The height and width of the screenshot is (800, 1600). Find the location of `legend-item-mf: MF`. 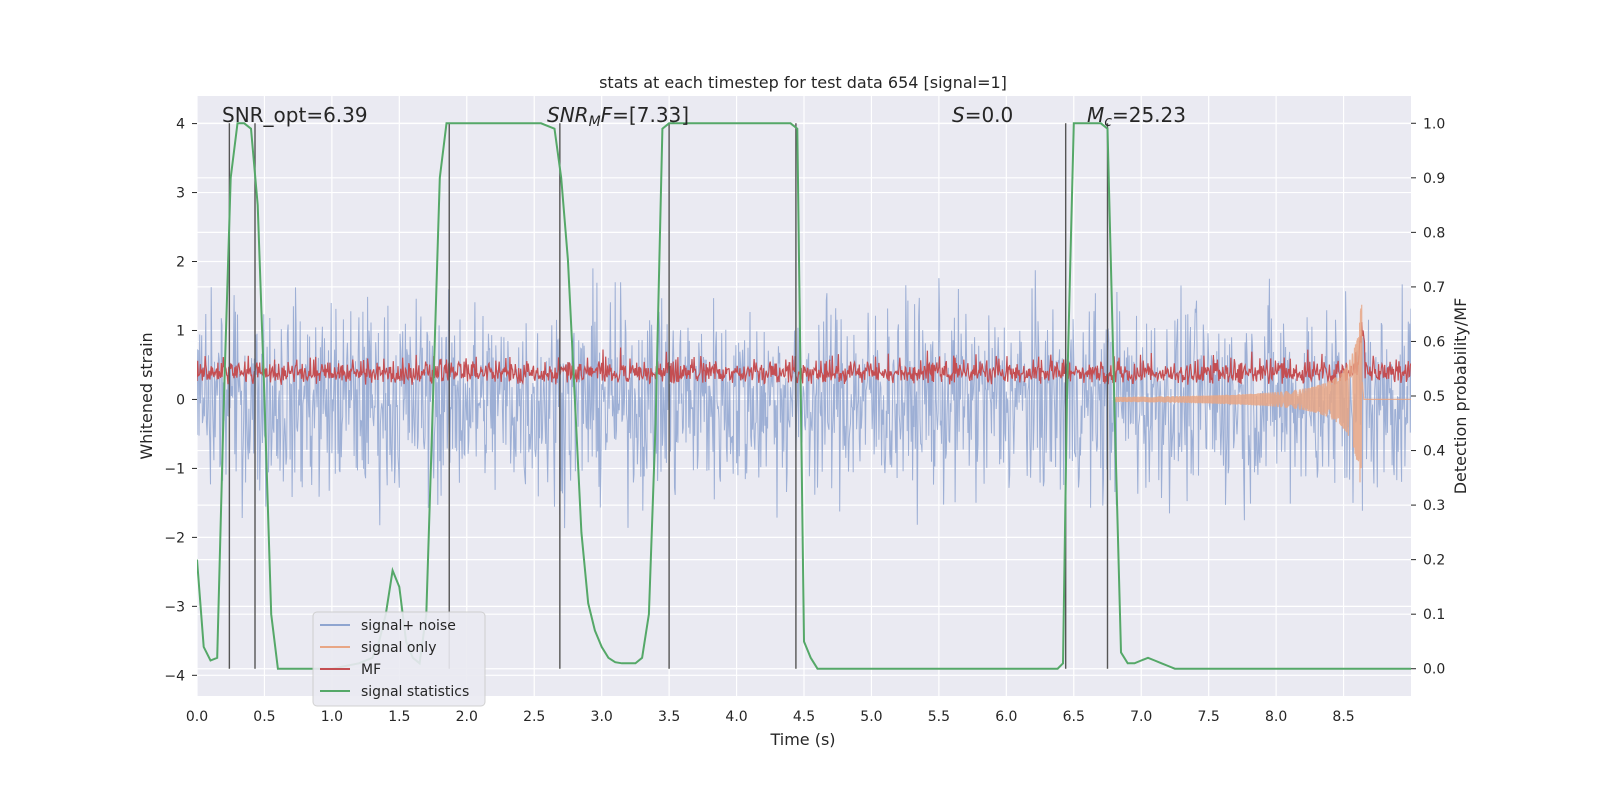

legend-item-mf: MF is located at coordinates (350, 670).